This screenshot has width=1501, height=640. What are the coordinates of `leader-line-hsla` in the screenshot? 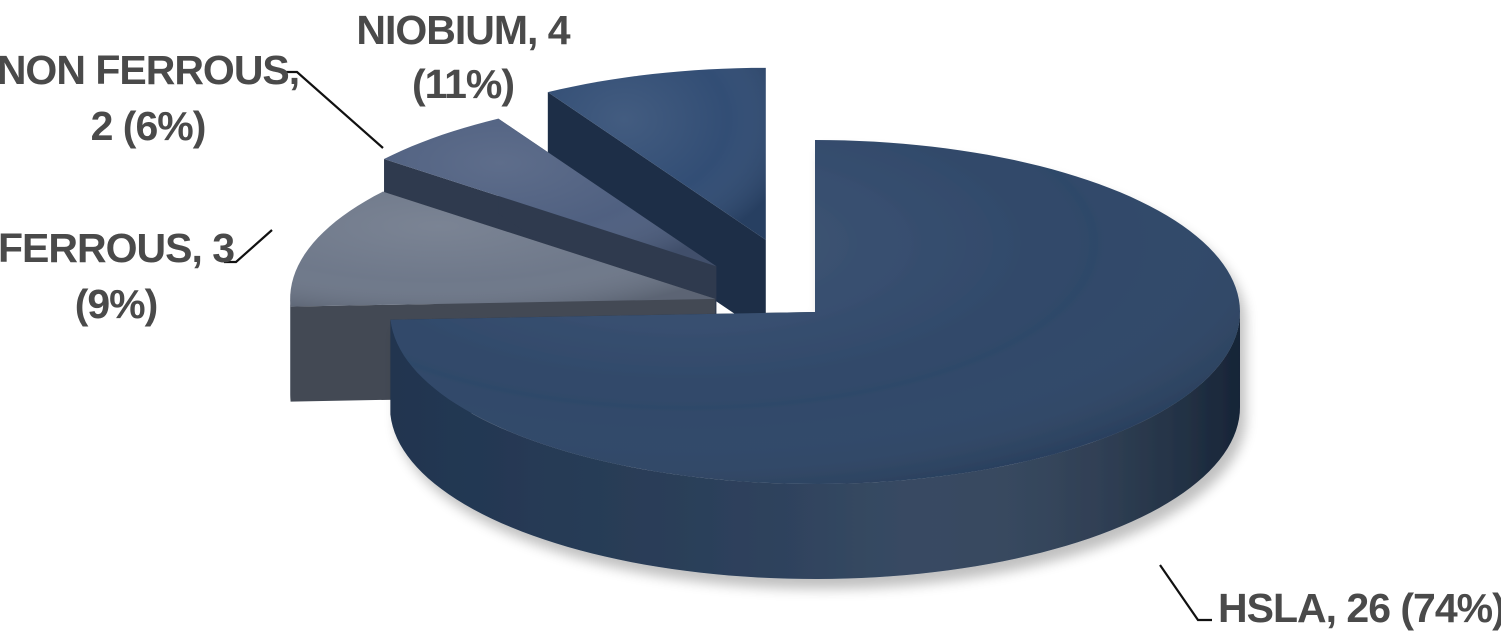 It's located at (1185, 593).